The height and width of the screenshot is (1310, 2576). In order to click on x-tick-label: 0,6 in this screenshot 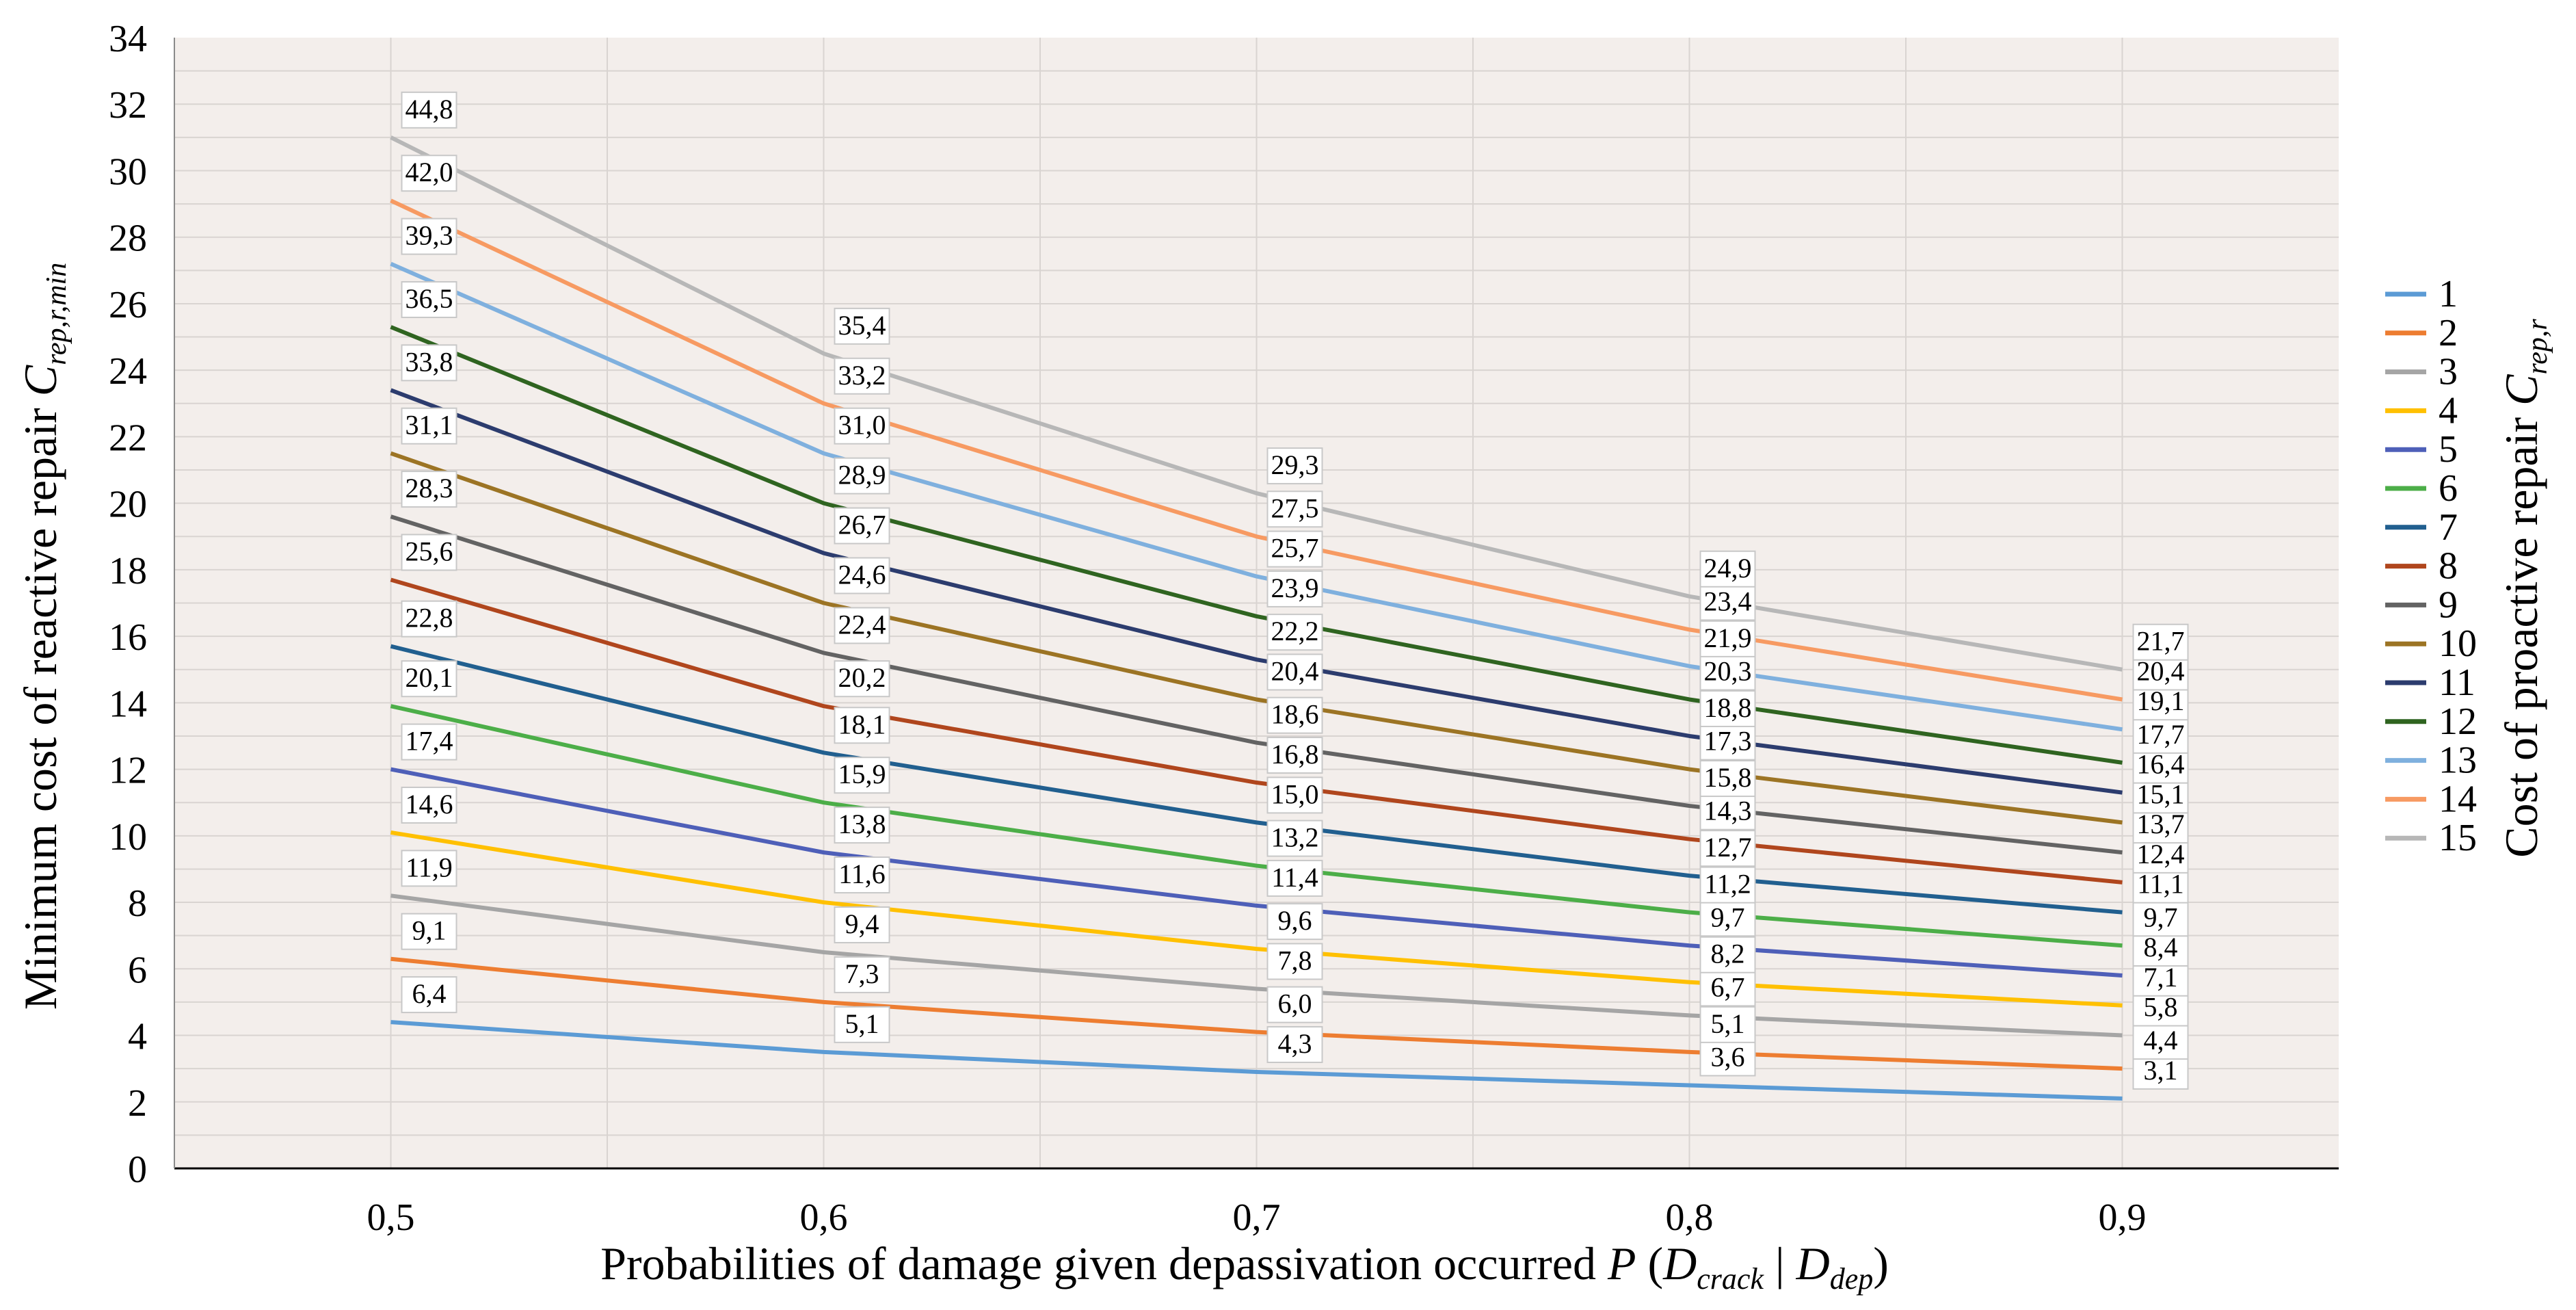, I will do `click(824, 1217)`.